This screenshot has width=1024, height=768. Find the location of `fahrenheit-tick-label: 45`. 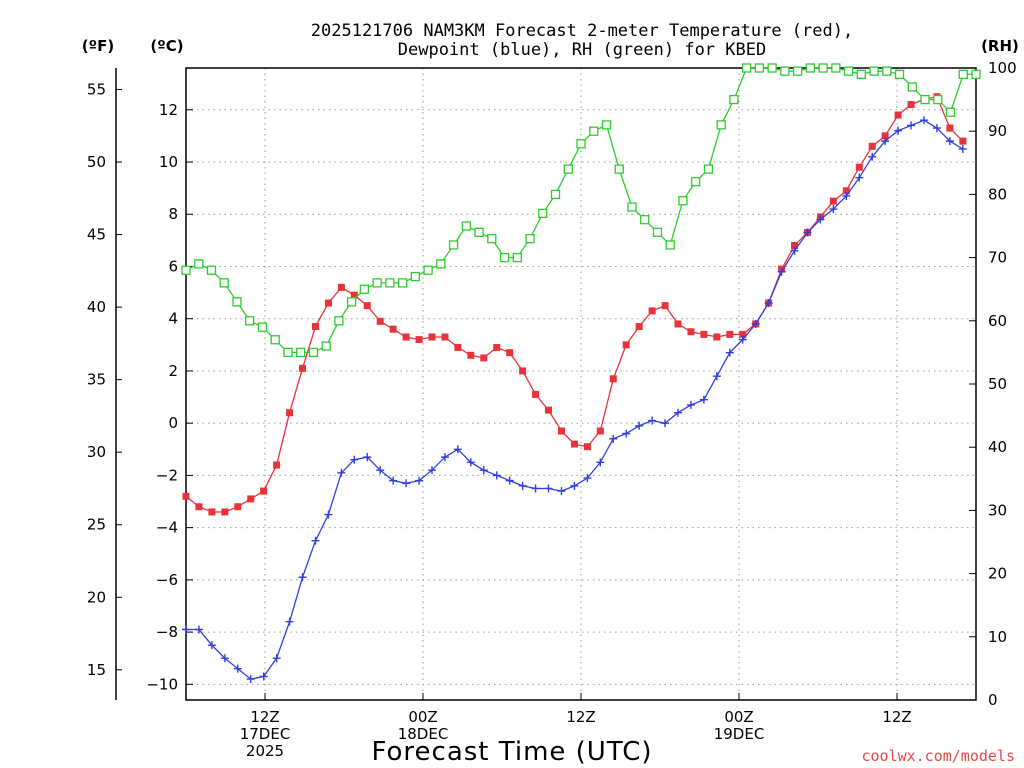

fahrenheit-tick-label: 45 is located at coordinates (96, 235).